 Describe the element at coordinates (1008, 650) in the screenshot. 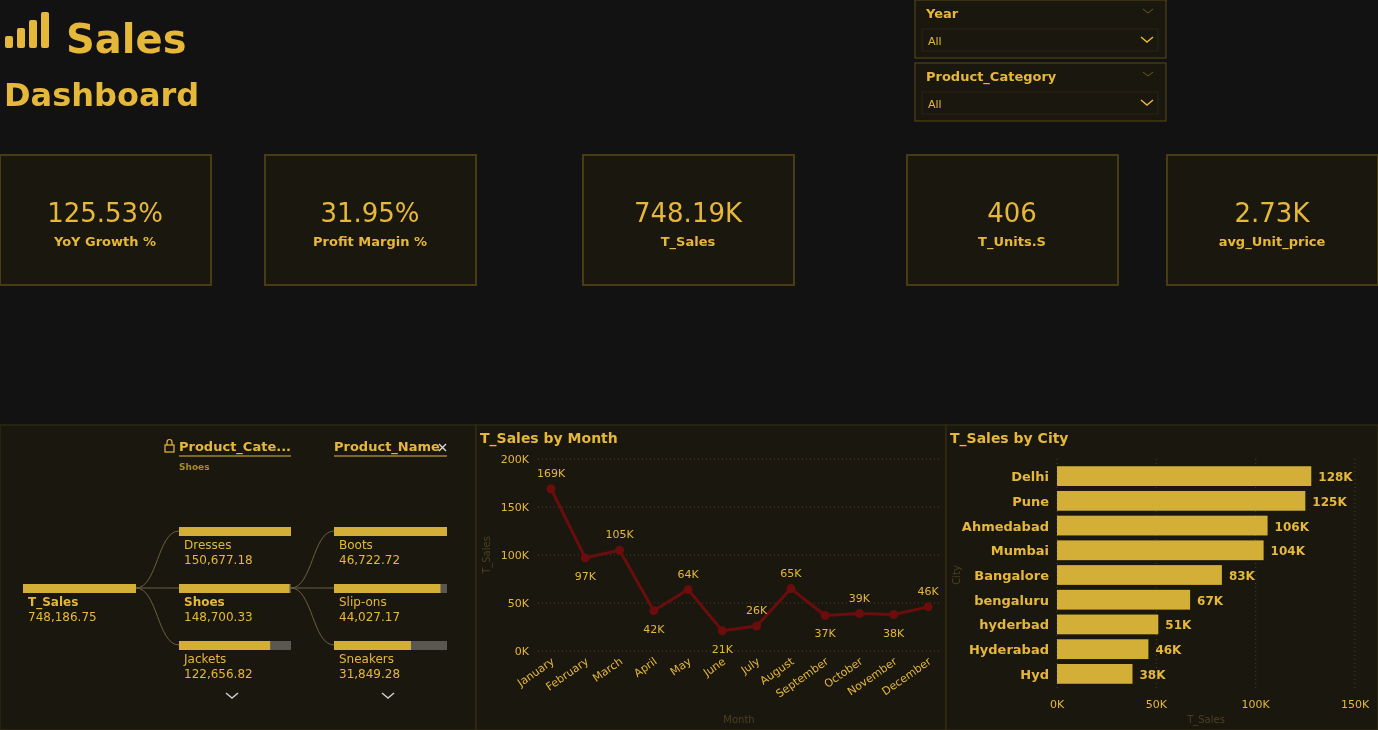

I see `y-tick-label: Hyderabad` at that location.